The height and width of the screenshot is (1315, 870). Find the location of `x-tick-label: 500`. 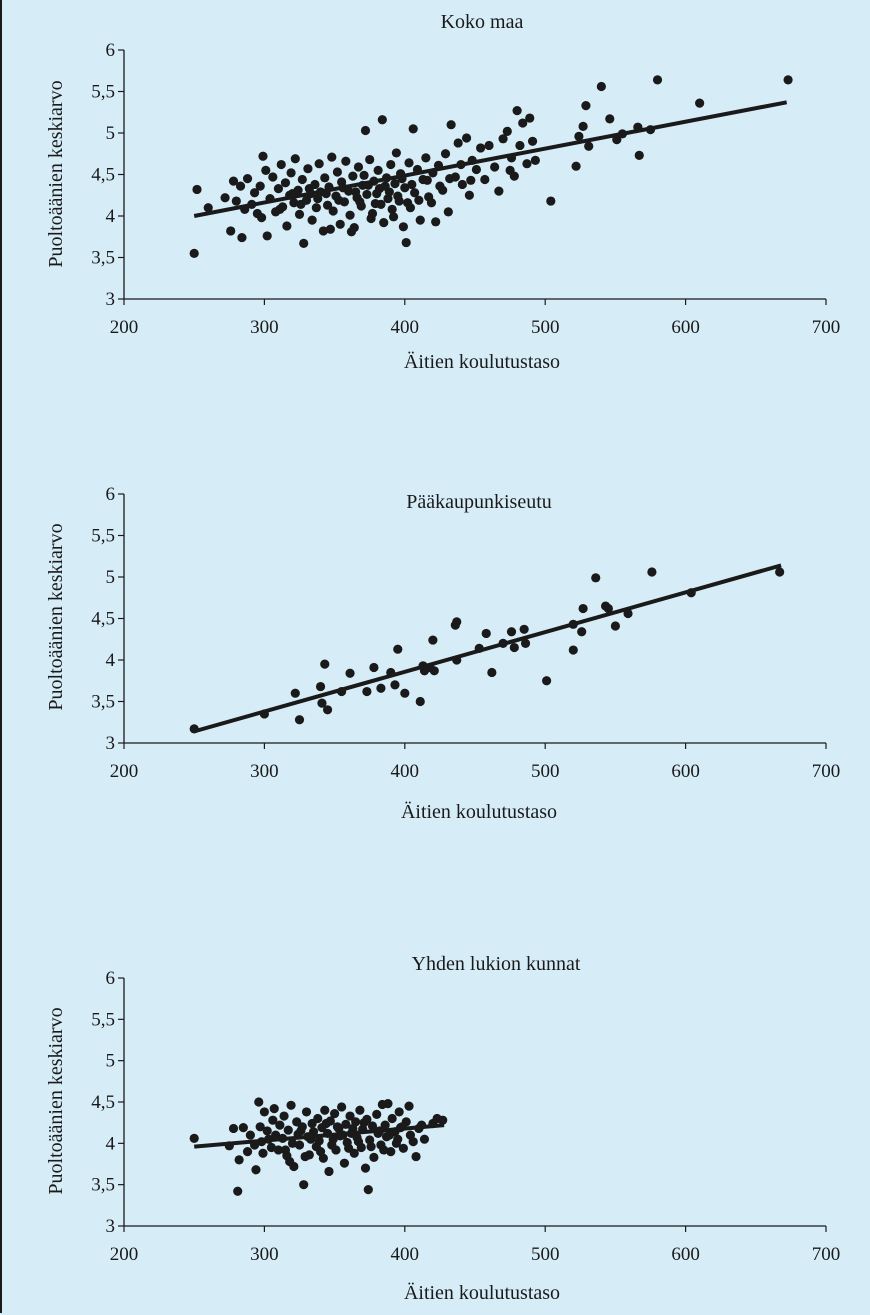

x-tick-label: 500 is located at coordinates (545, 771).